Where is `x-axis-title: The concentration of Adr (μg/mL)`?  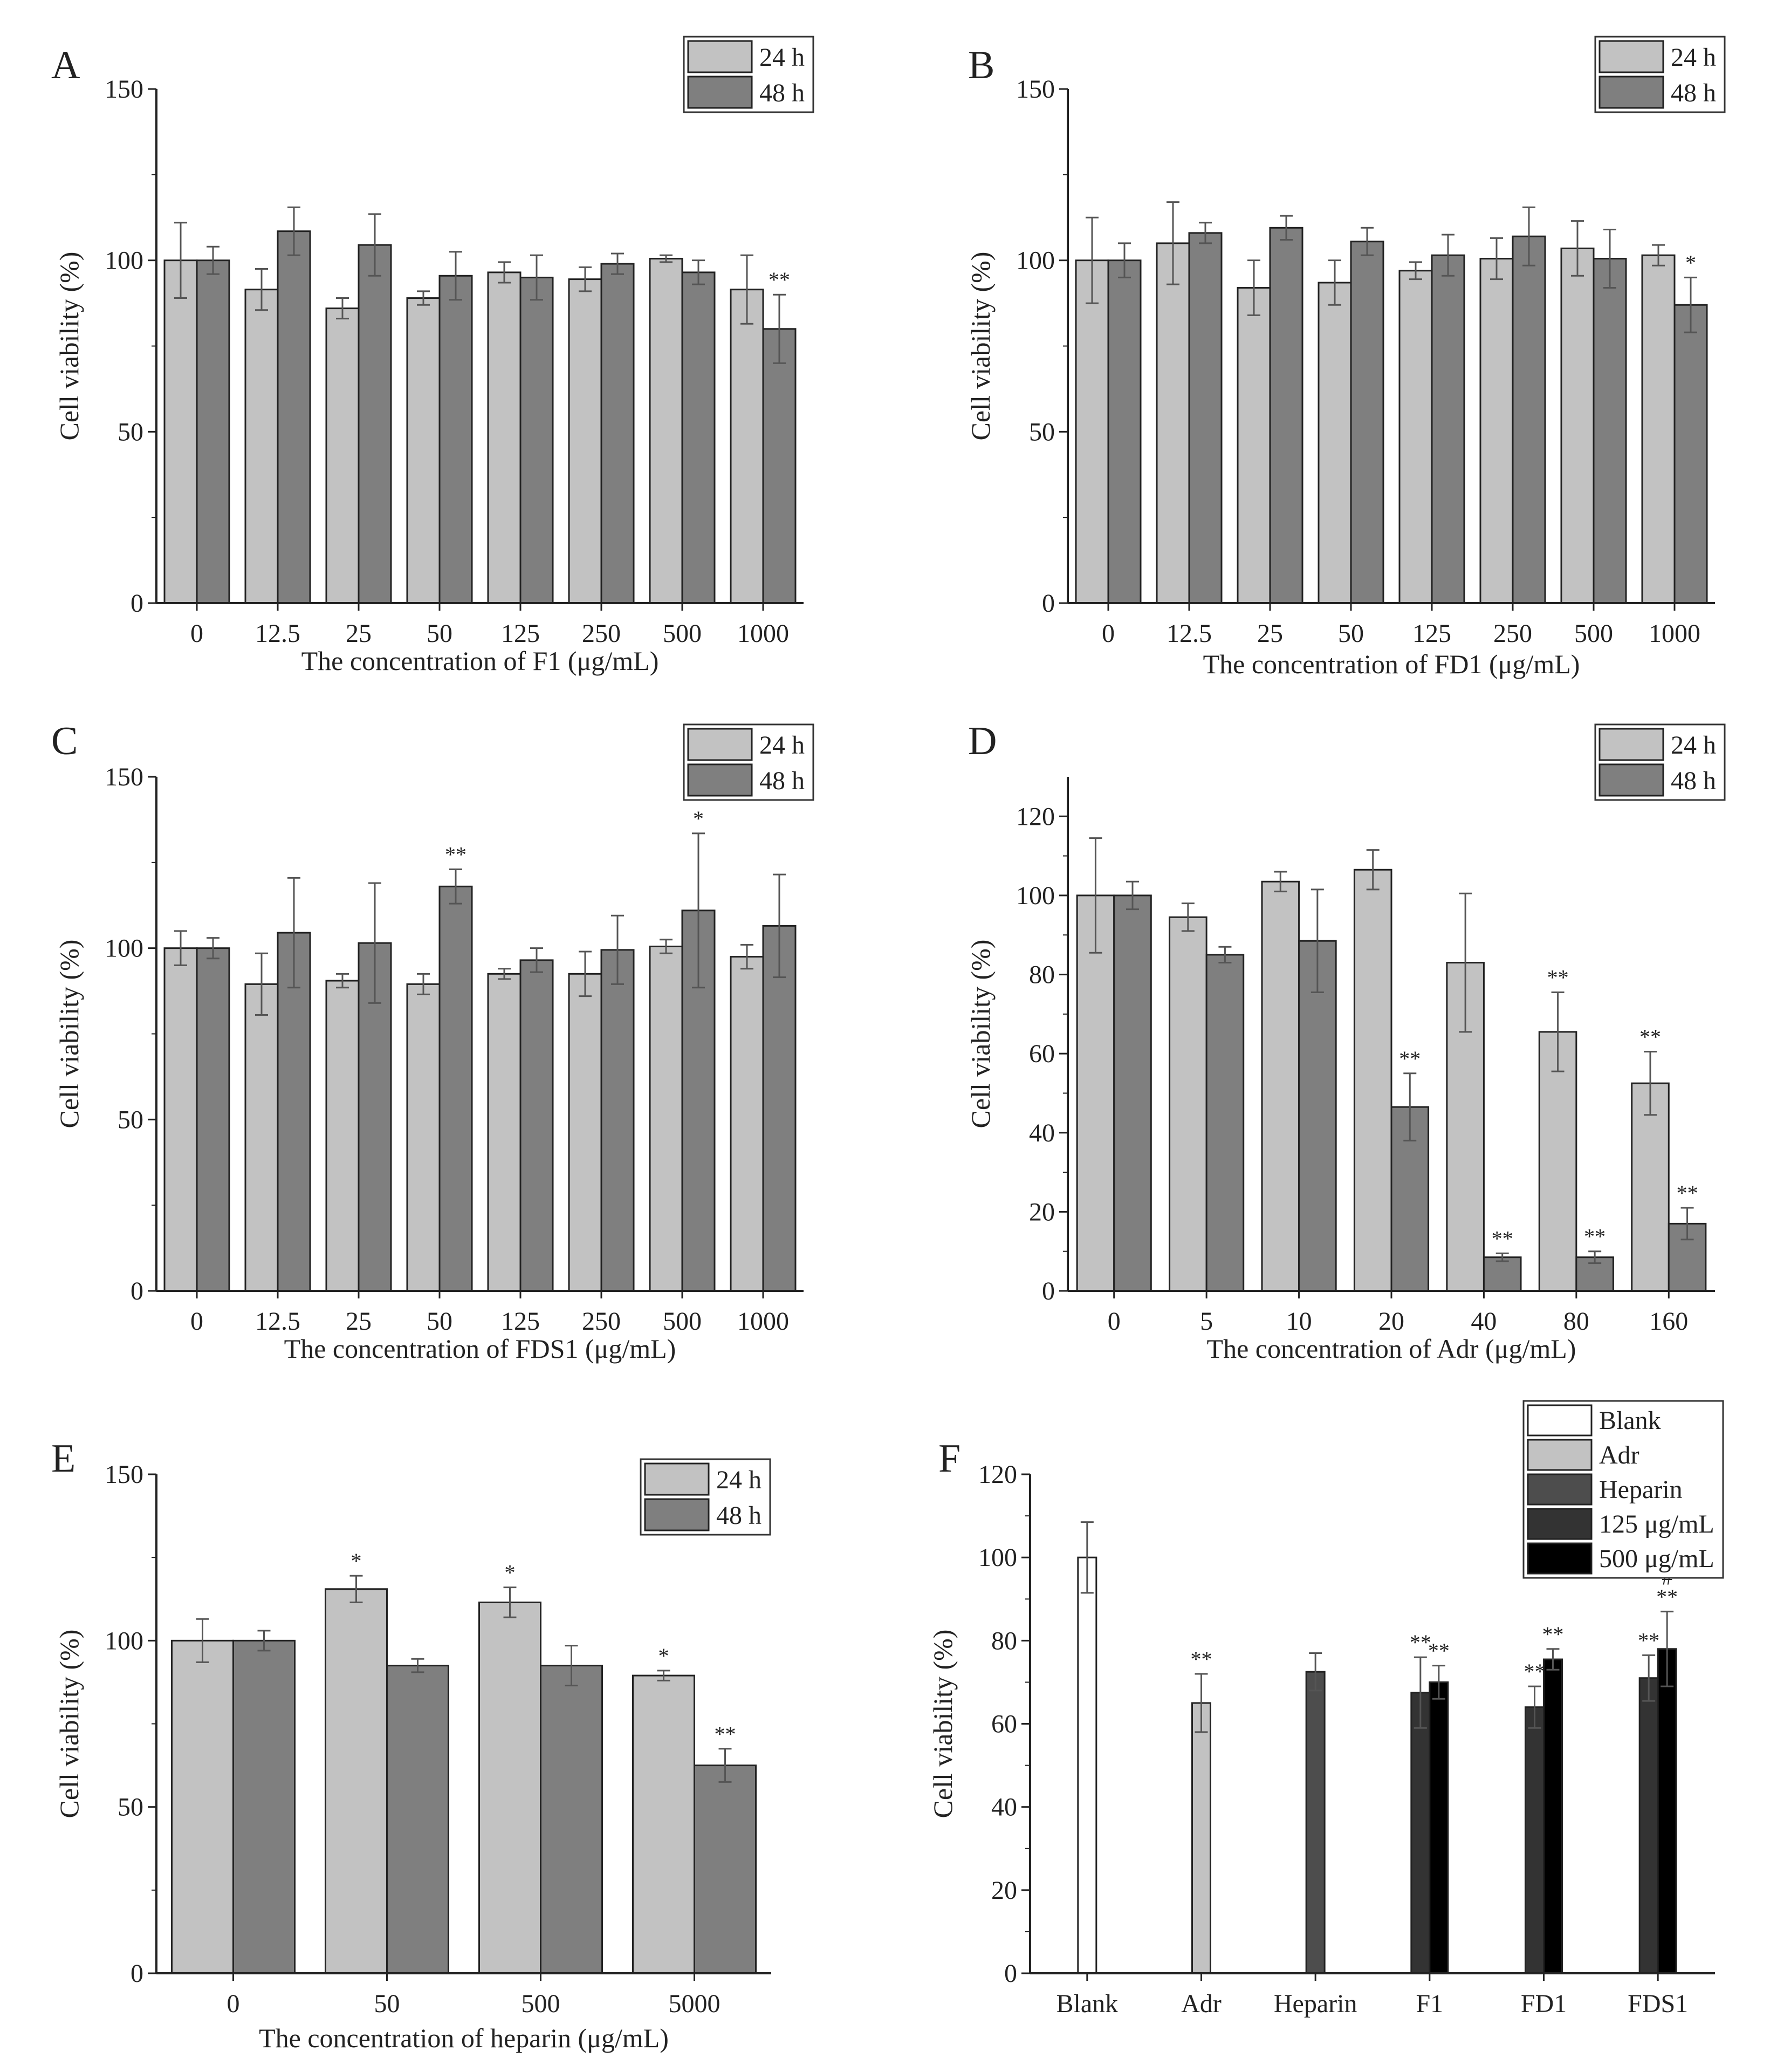
x-axis-title: The concentration of Adr (μg/mL) is located at coordinates (1392, 1349).